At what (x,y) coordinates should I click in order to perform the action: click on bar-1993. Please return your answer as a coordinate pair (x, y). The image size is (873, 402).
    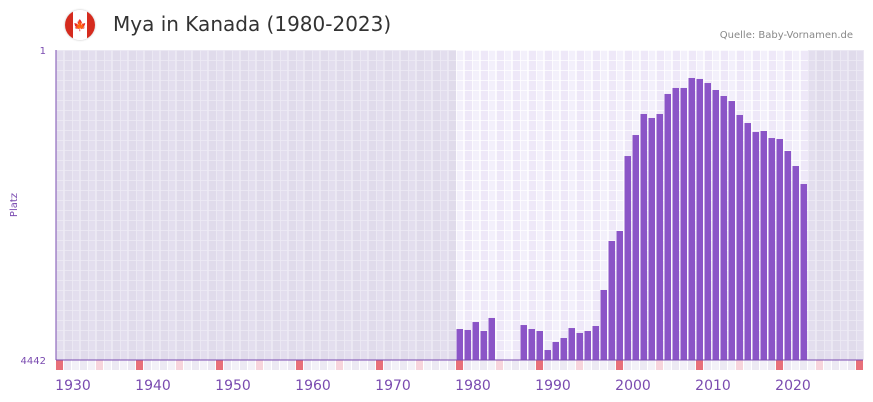
    Looking at the image, I should click on (580, 346).